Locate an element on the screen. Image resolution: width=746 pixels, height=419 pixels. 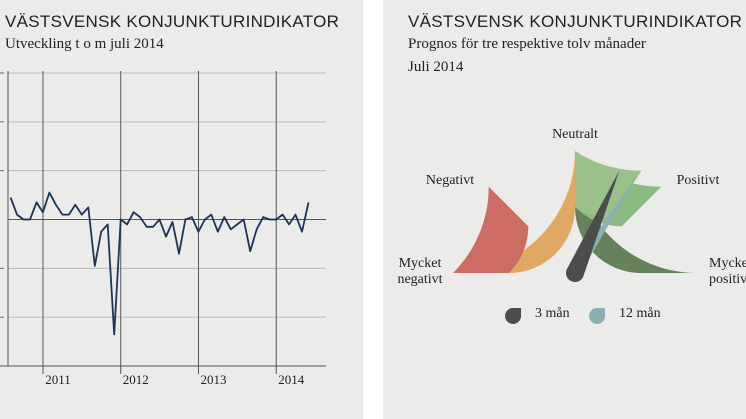
x-tick-label: 2013 is located at coordinates (213, 379).